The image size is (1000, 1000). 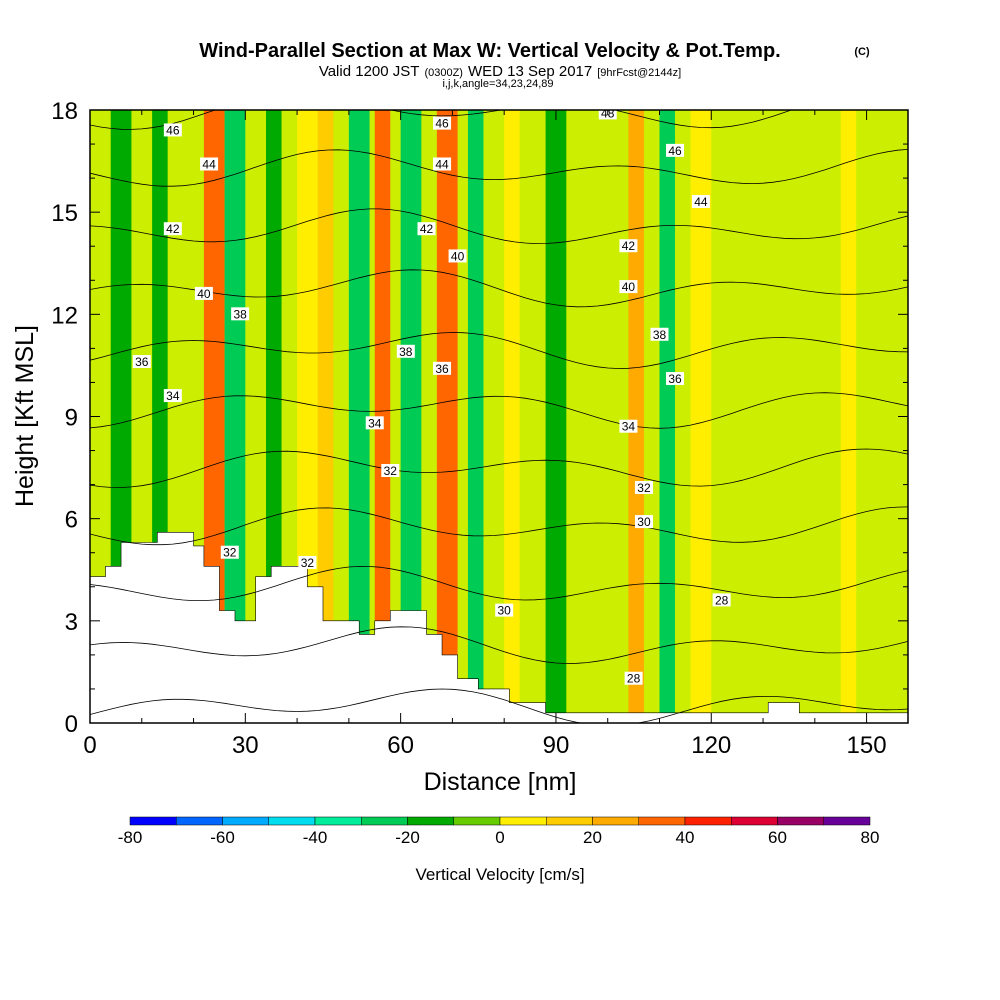 I want to click on contour-label-text: 38, so click(x=406, y=352).